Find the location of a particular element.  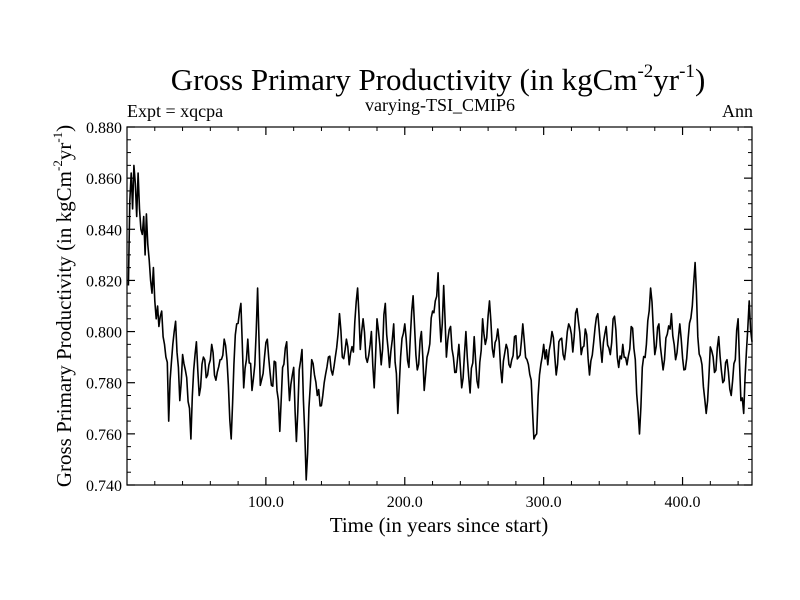

chart-subtitle: varying-TSI_CMIP6 is located at coordinates (440, 105).